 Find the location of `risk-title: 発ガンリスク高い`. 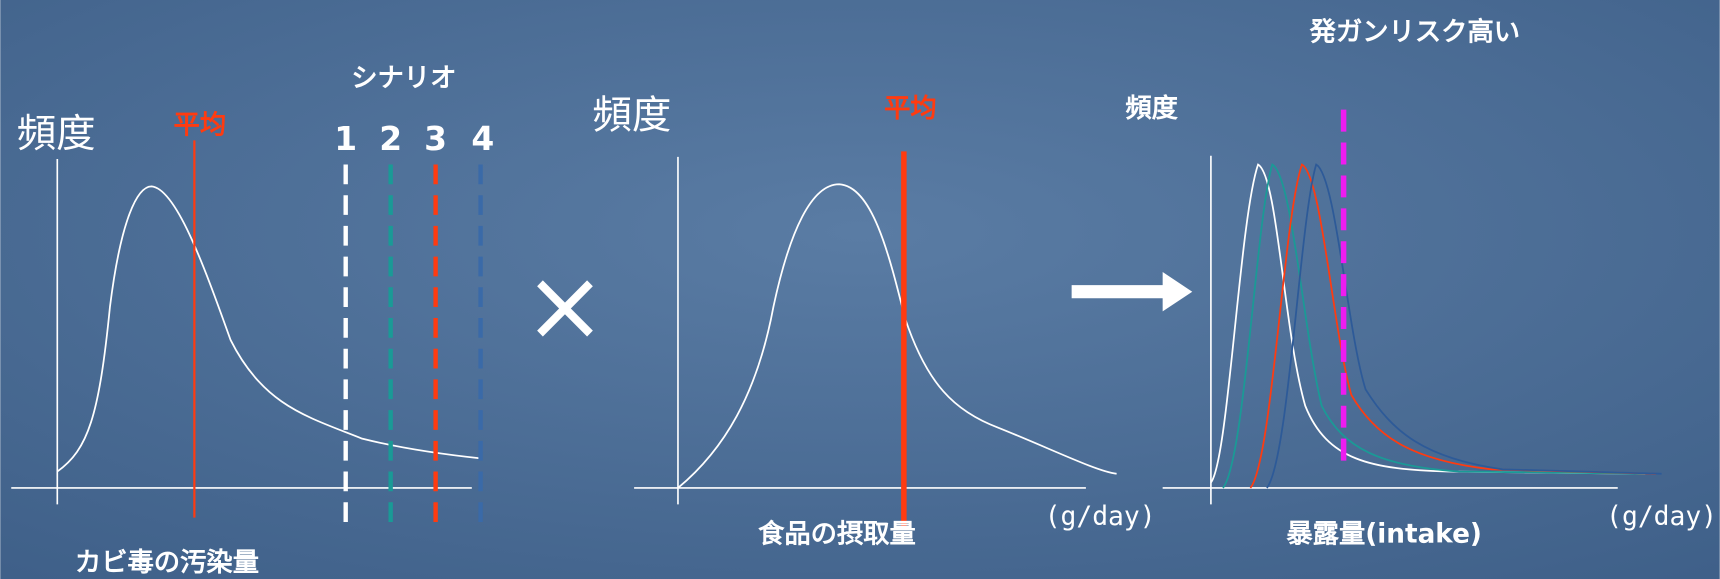

risk-title: 発ガンリスク高い is located at coordinates (1414, 31).